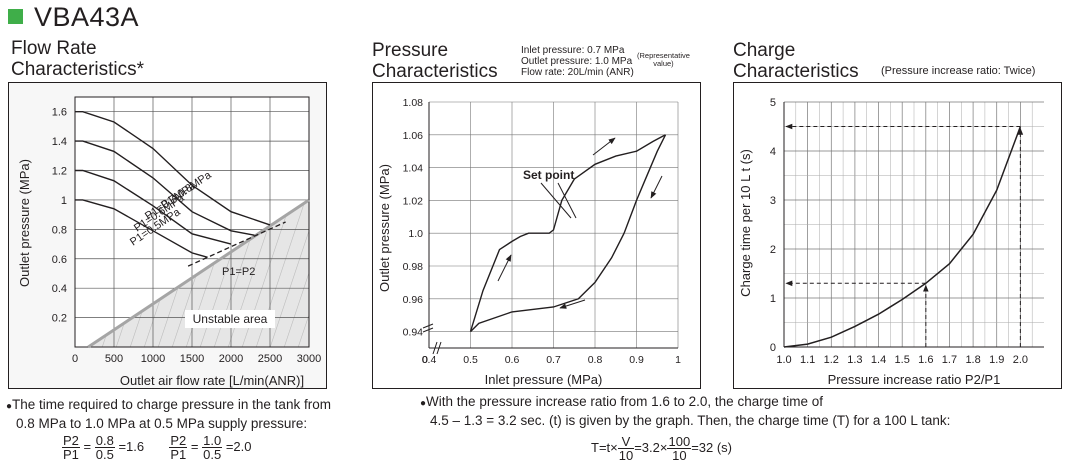  I want to click on set-point-label: Set point, so click(548, 175).